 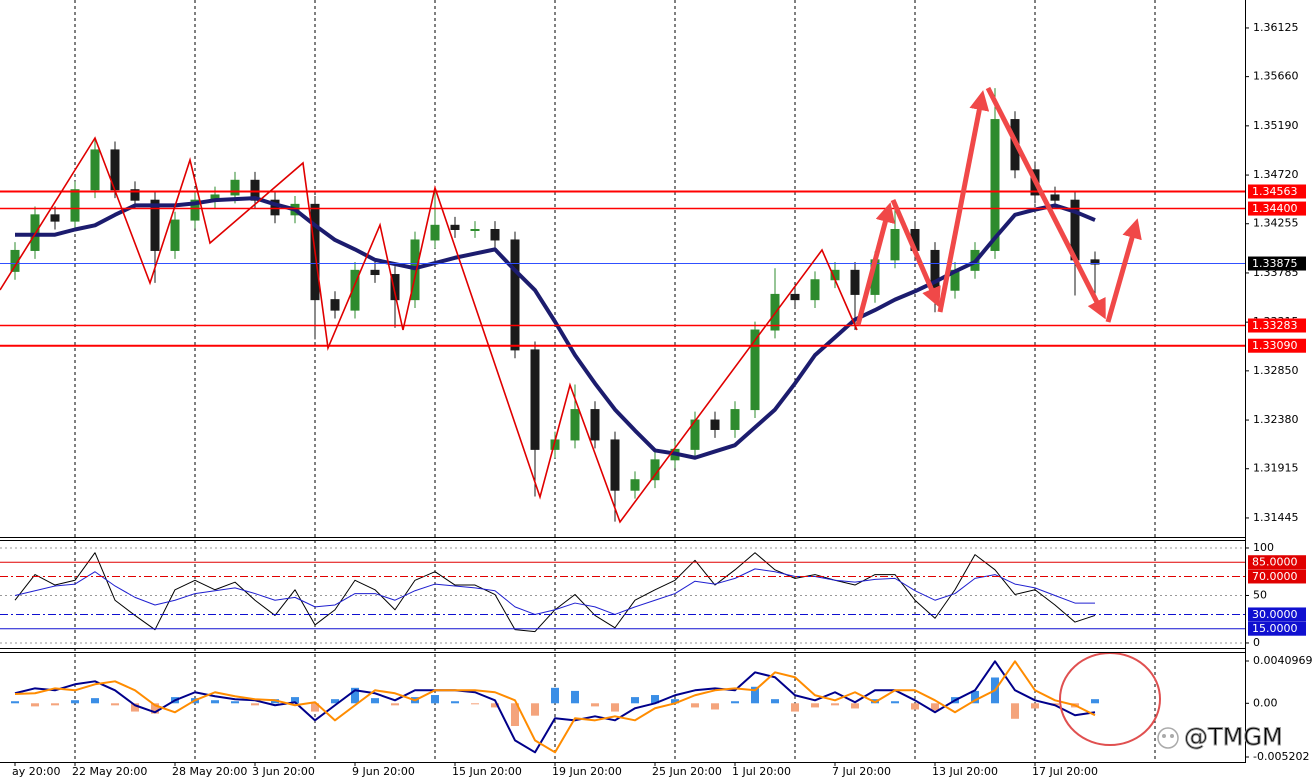 I want to click on y-tick-label: 1.31445, so click(x=1276, y=517).